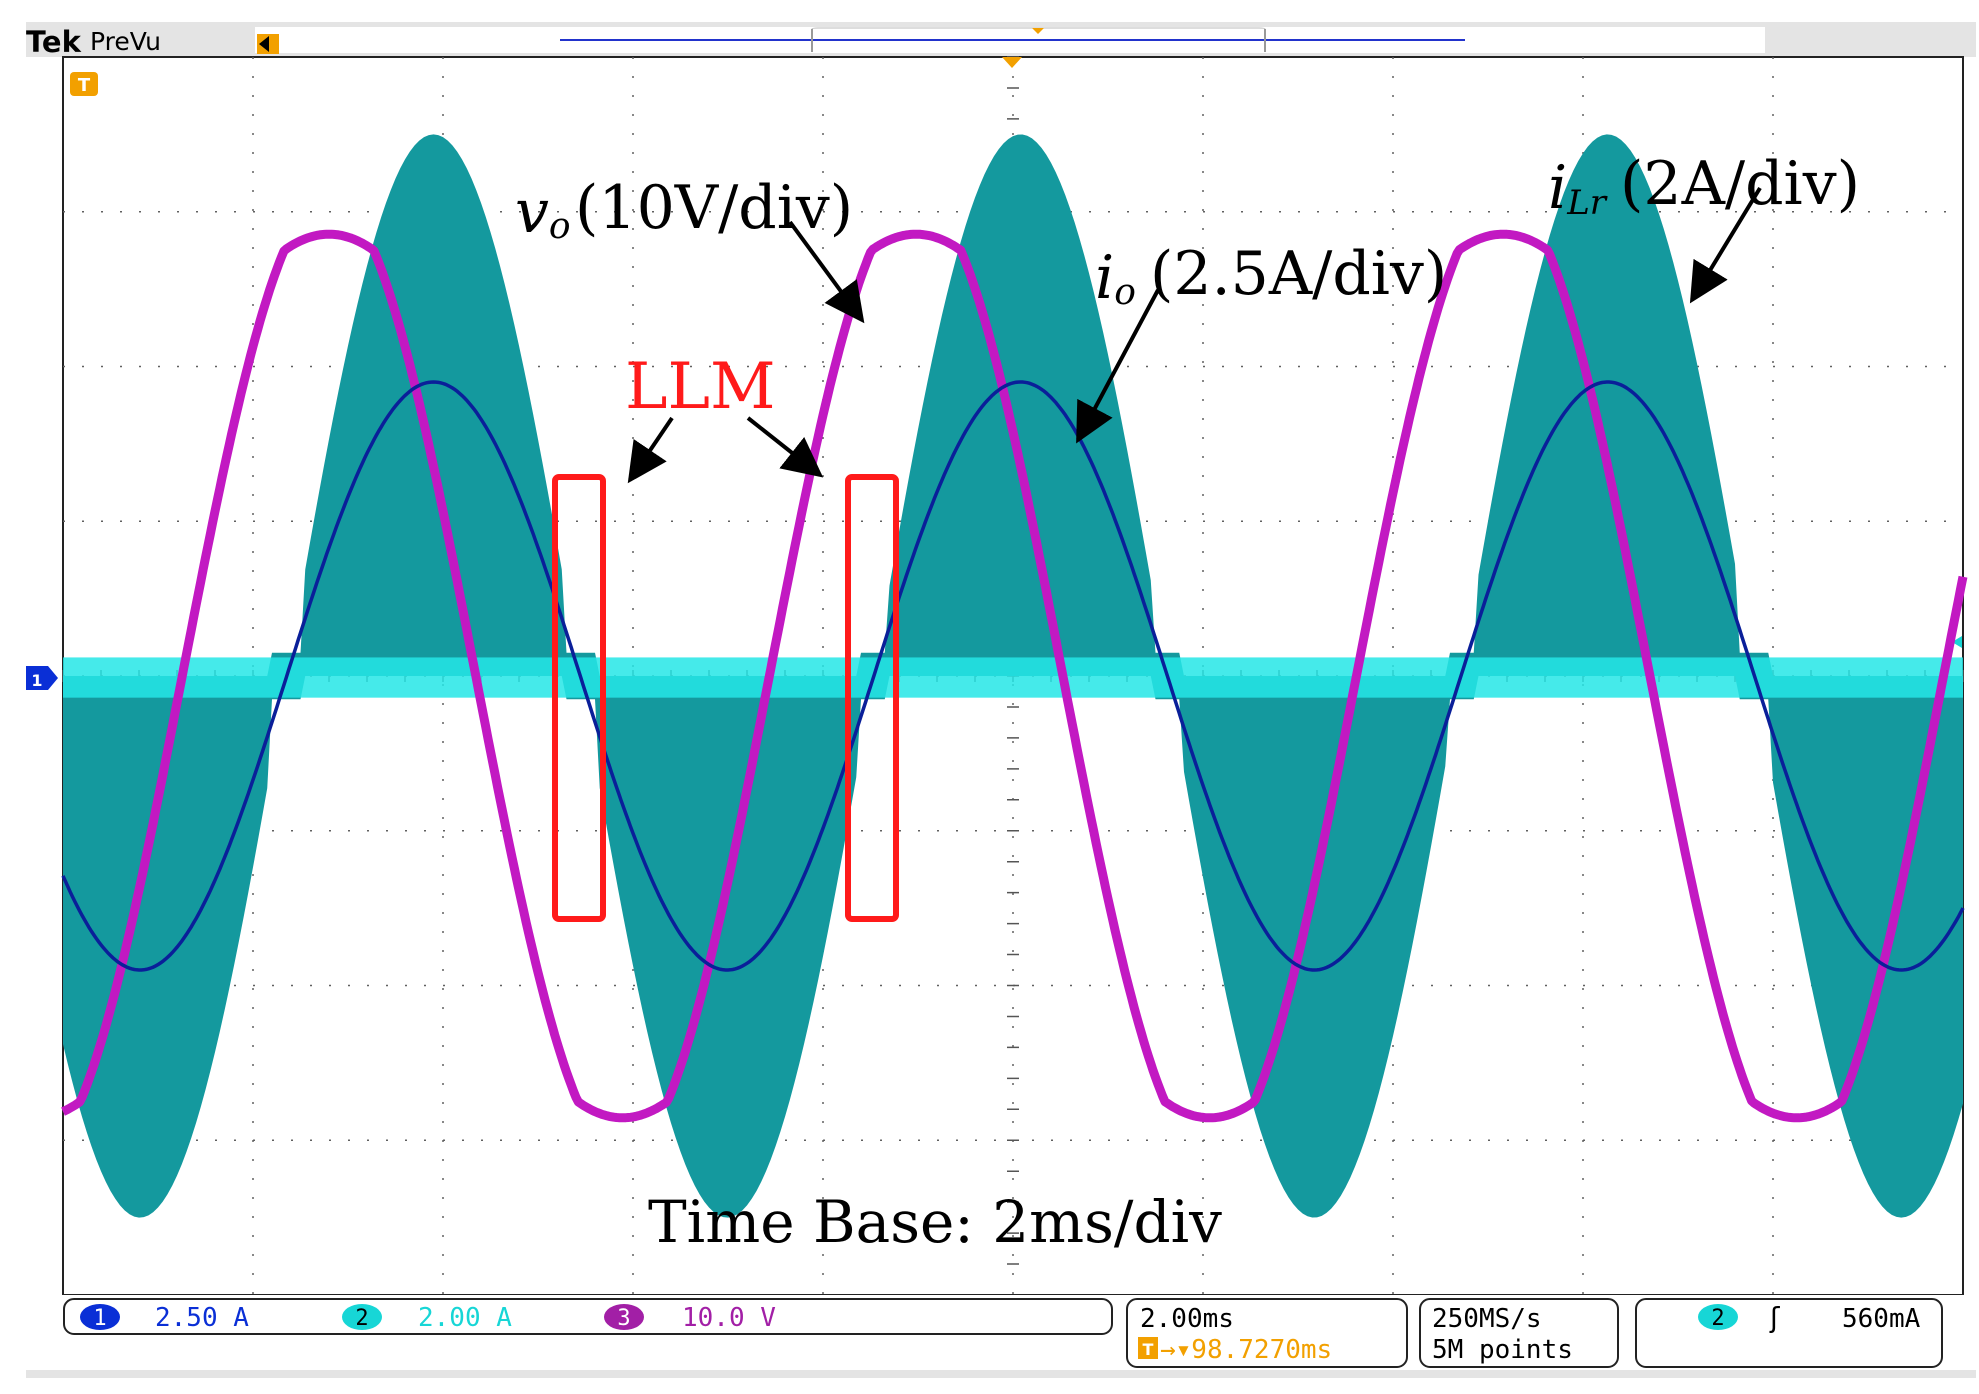 The image size is (1979, 1394). What do you see at coordinates (826, 272) in the screenshot?
I see `vo-arrow` at bounding box center [826, 272].